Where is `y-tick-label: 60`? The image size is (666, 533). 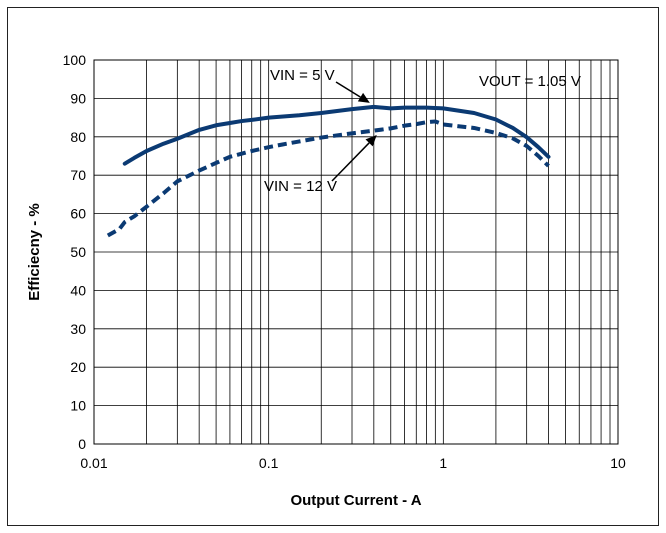
y-tick-label: 60 is located at coordinates (78, 214).